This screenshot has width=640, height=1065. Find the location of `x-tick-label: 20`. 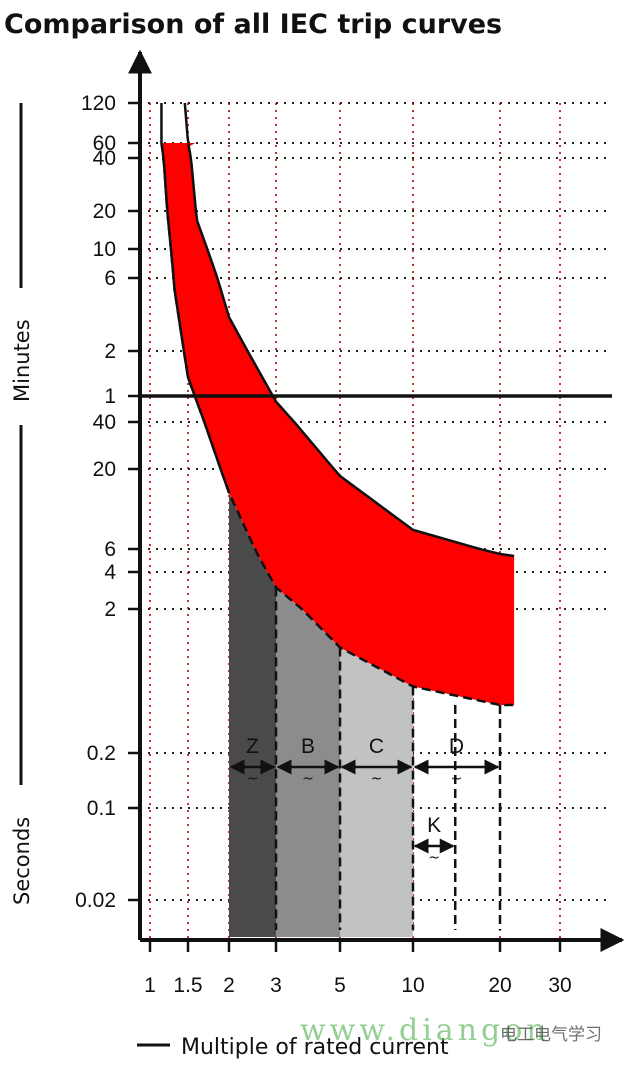

x-tick-label: 20 is located at coordinates (499, 985).